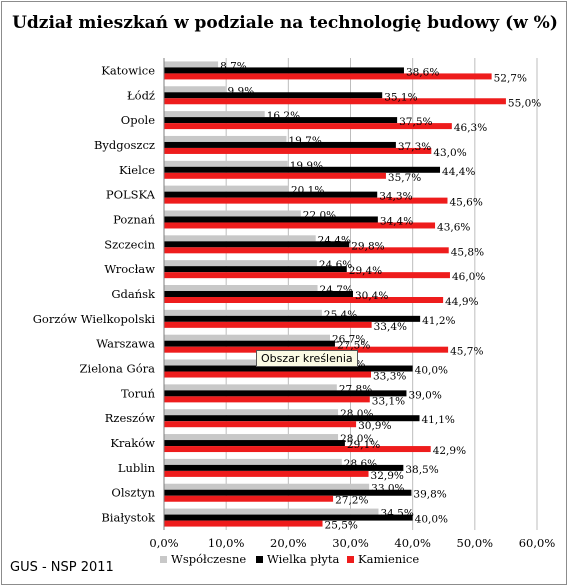 The image size is (570, 587). Describe the element at coordinates (424, 395) in the screenshot. I see `data-label: 39,0%` at that location.